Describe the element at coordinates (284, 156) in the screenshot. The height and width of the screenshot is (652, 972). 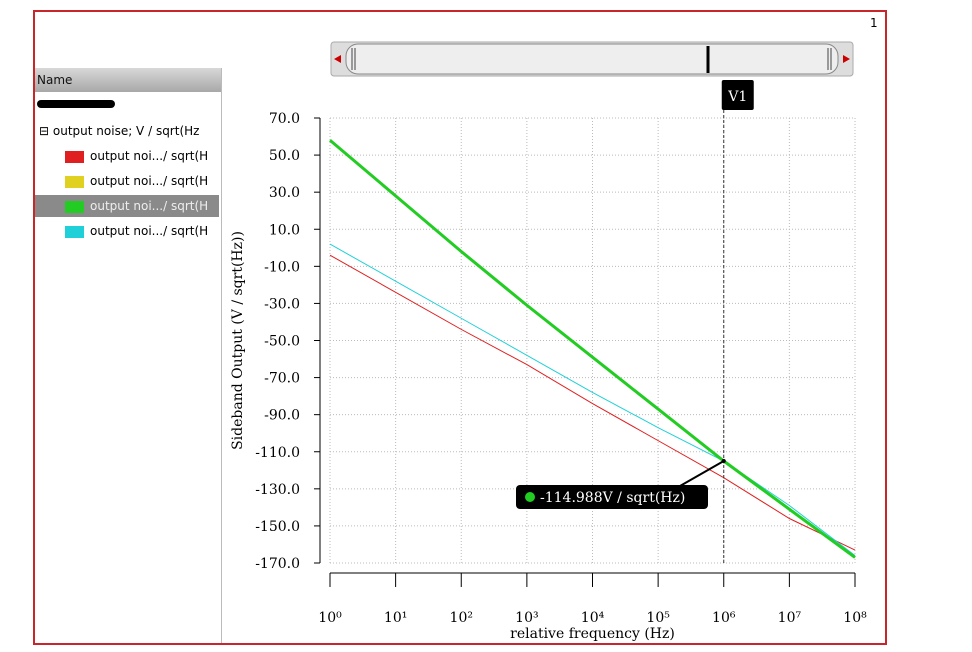
I see `y-tick-label: 50.0` at that location.